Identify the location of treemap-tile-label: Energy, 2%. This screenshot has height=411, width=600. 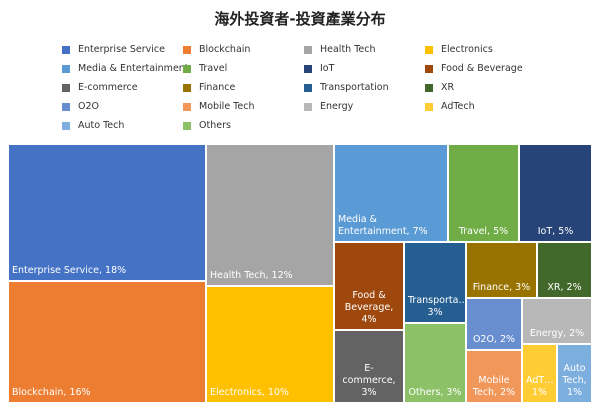
(557, 333).